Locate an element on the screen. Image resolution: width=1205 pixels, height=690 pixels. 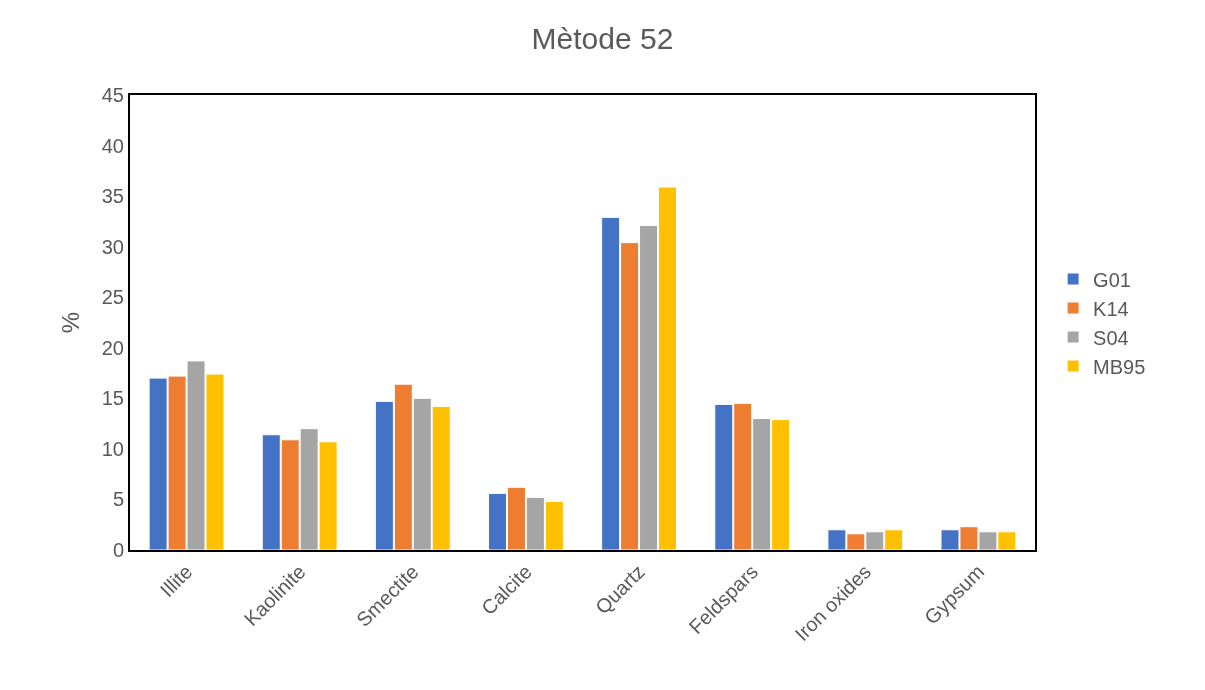
y-tick-label: 35 is located at coordinates (112, 196).